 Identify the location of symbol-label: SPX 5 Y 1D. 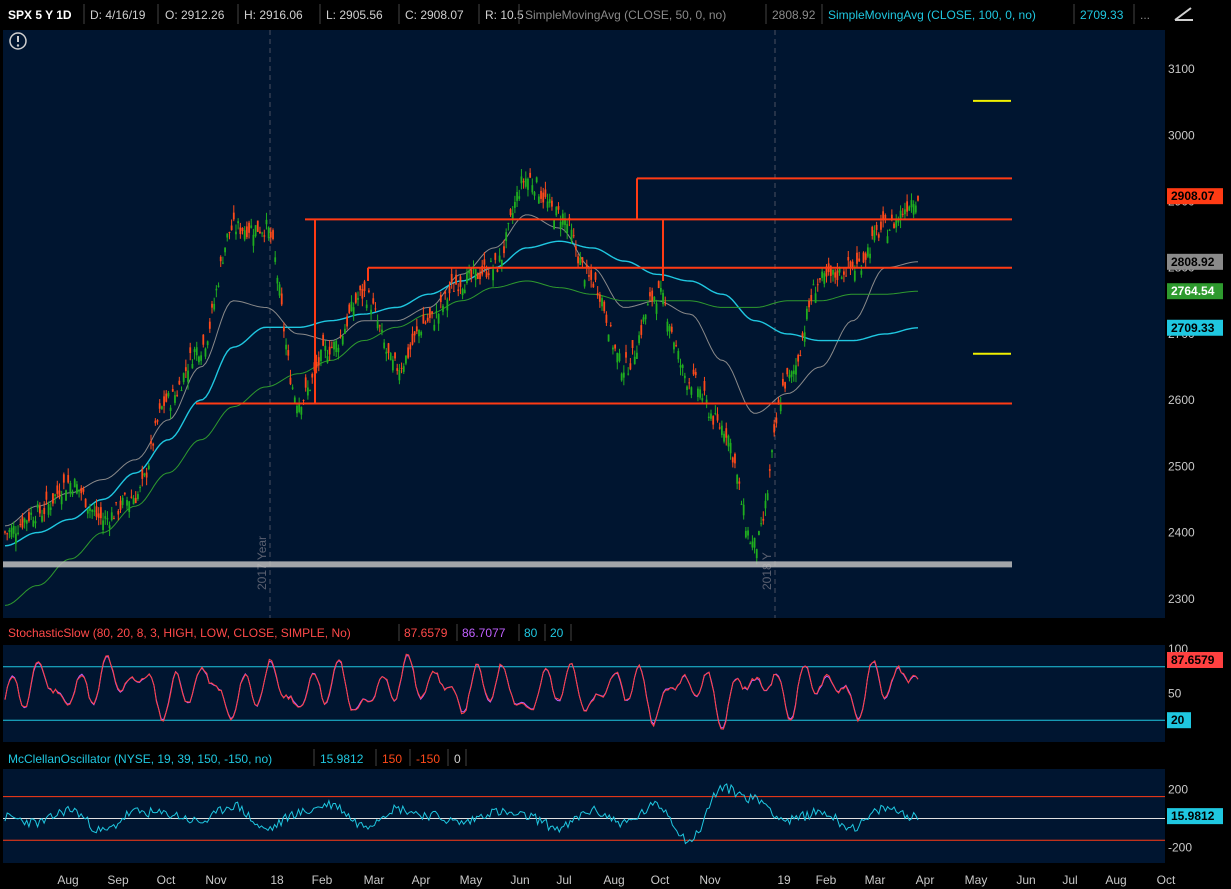
(40, 15).